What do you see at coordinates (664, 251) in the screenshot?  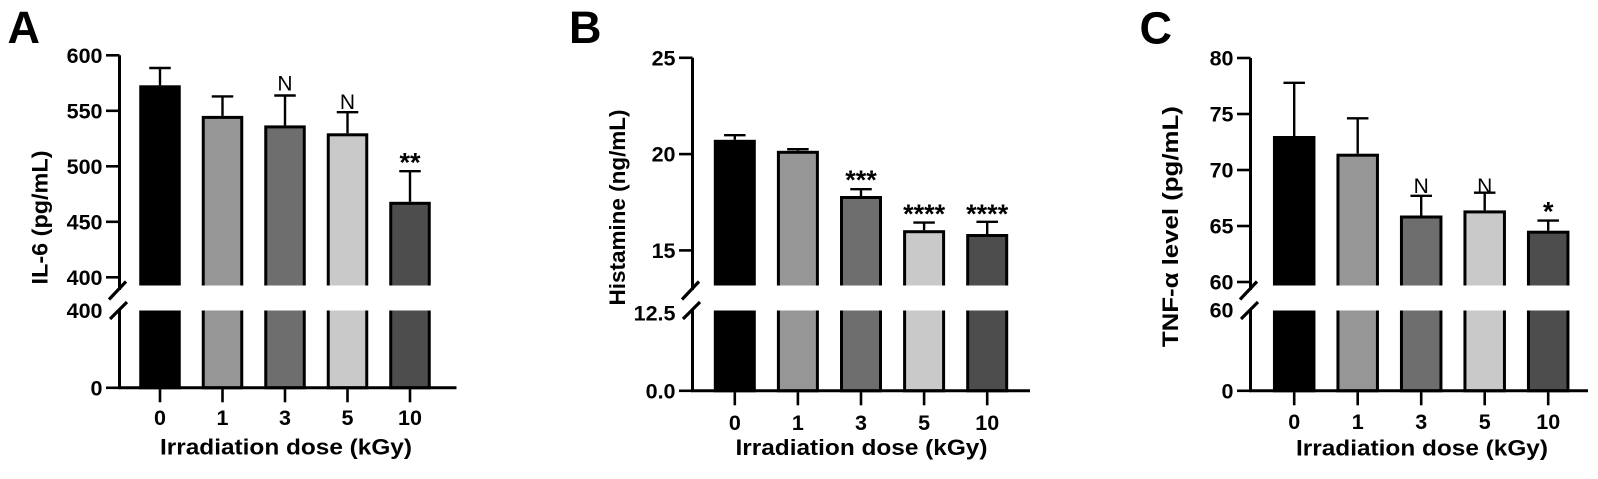 I see `svg-text: 15` at bounding box center [664, 251].